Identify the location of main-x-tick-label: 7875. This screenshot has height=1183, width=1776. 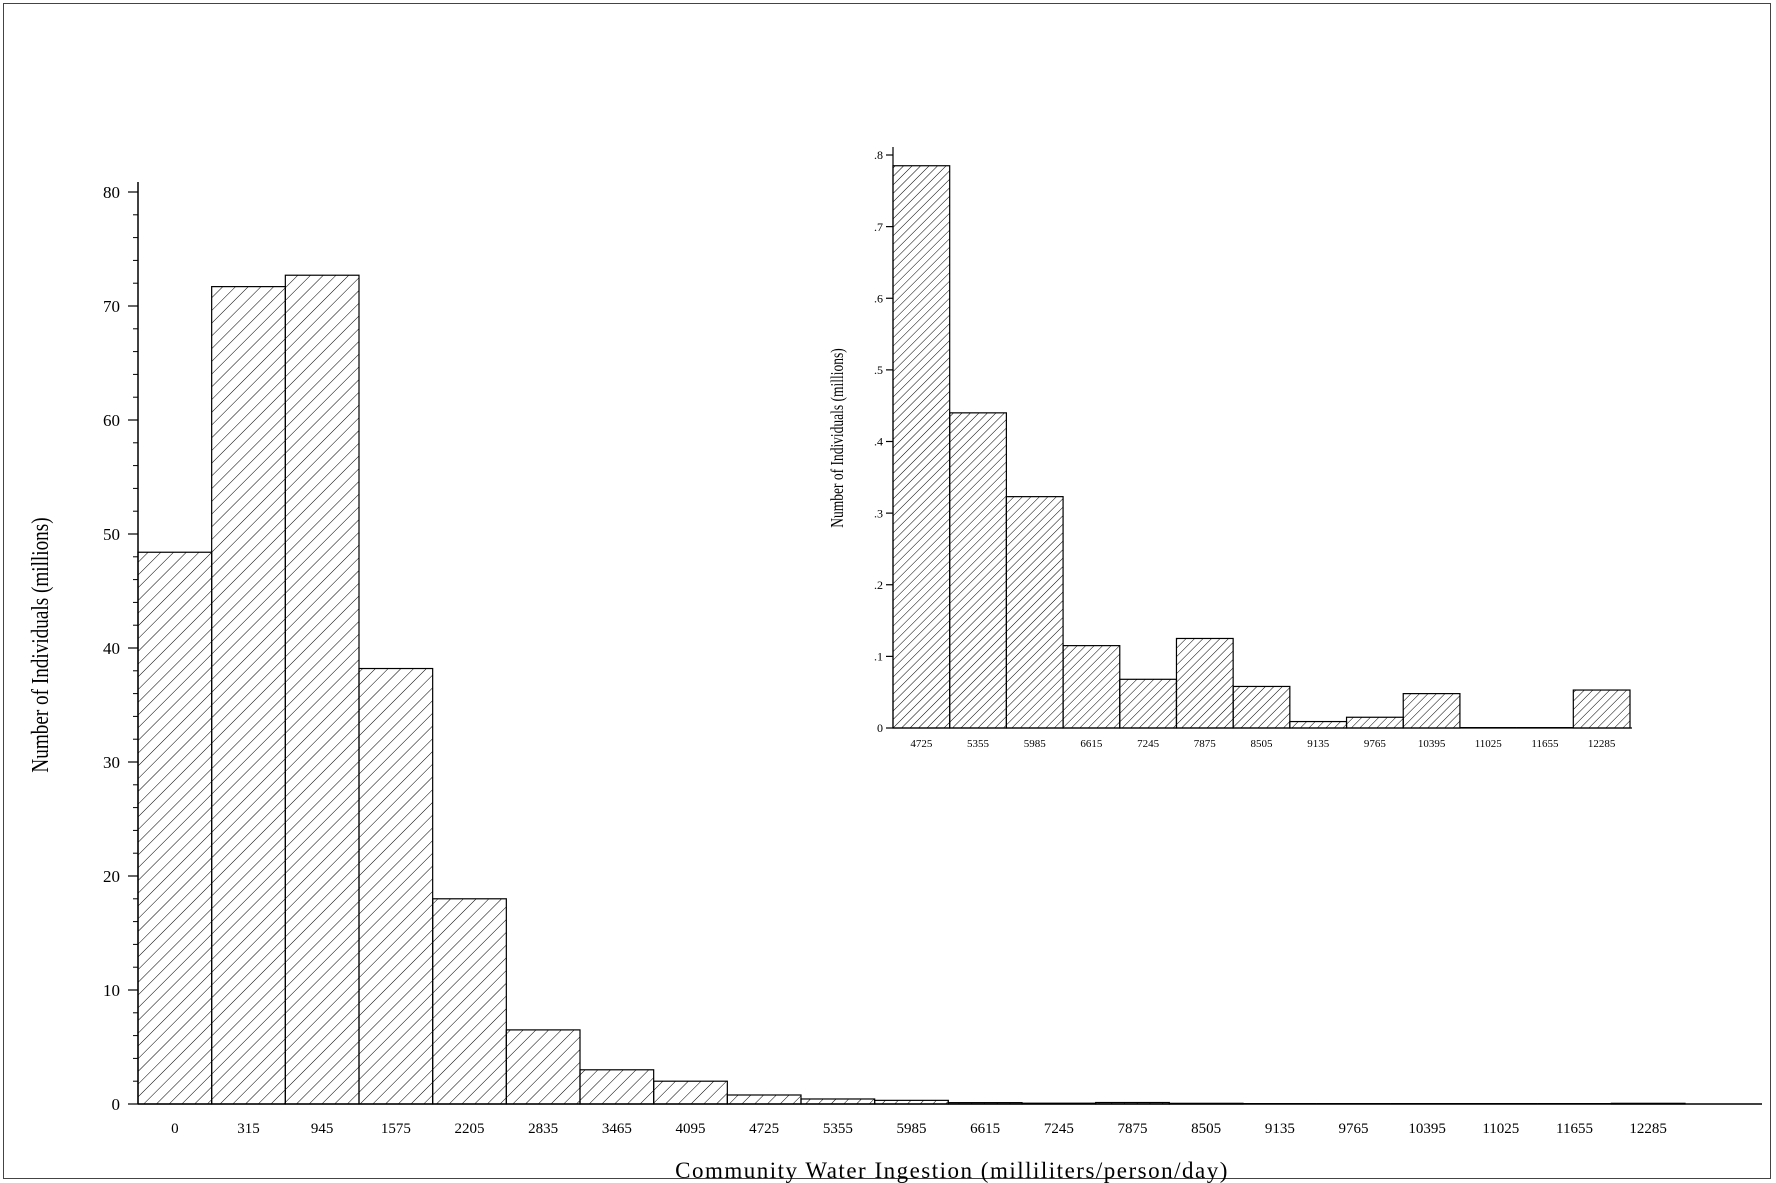
(1133, 1129).